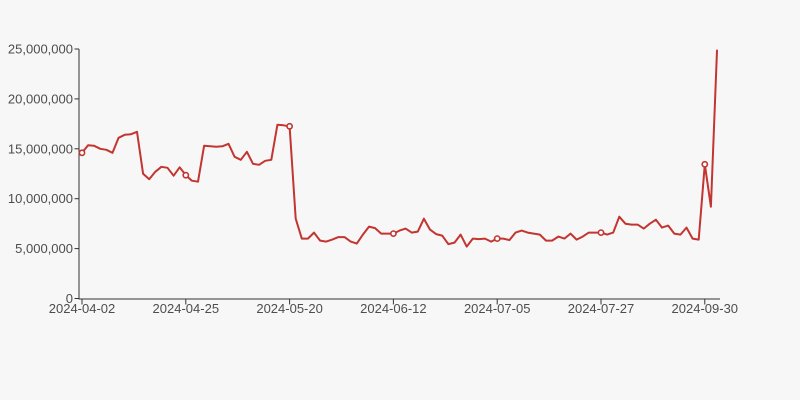  What do you see at coordinates (40, 49) in the screenshot?
I see `y-axis-label: 25,000,000` at bounding box center [40, 49].